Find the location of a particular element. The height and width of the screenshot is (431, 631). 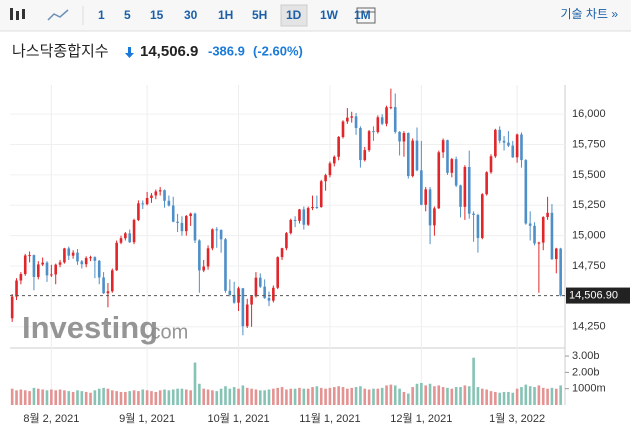

tech-chart-link: 기술 차트 » is located at coordinates (589, 14).